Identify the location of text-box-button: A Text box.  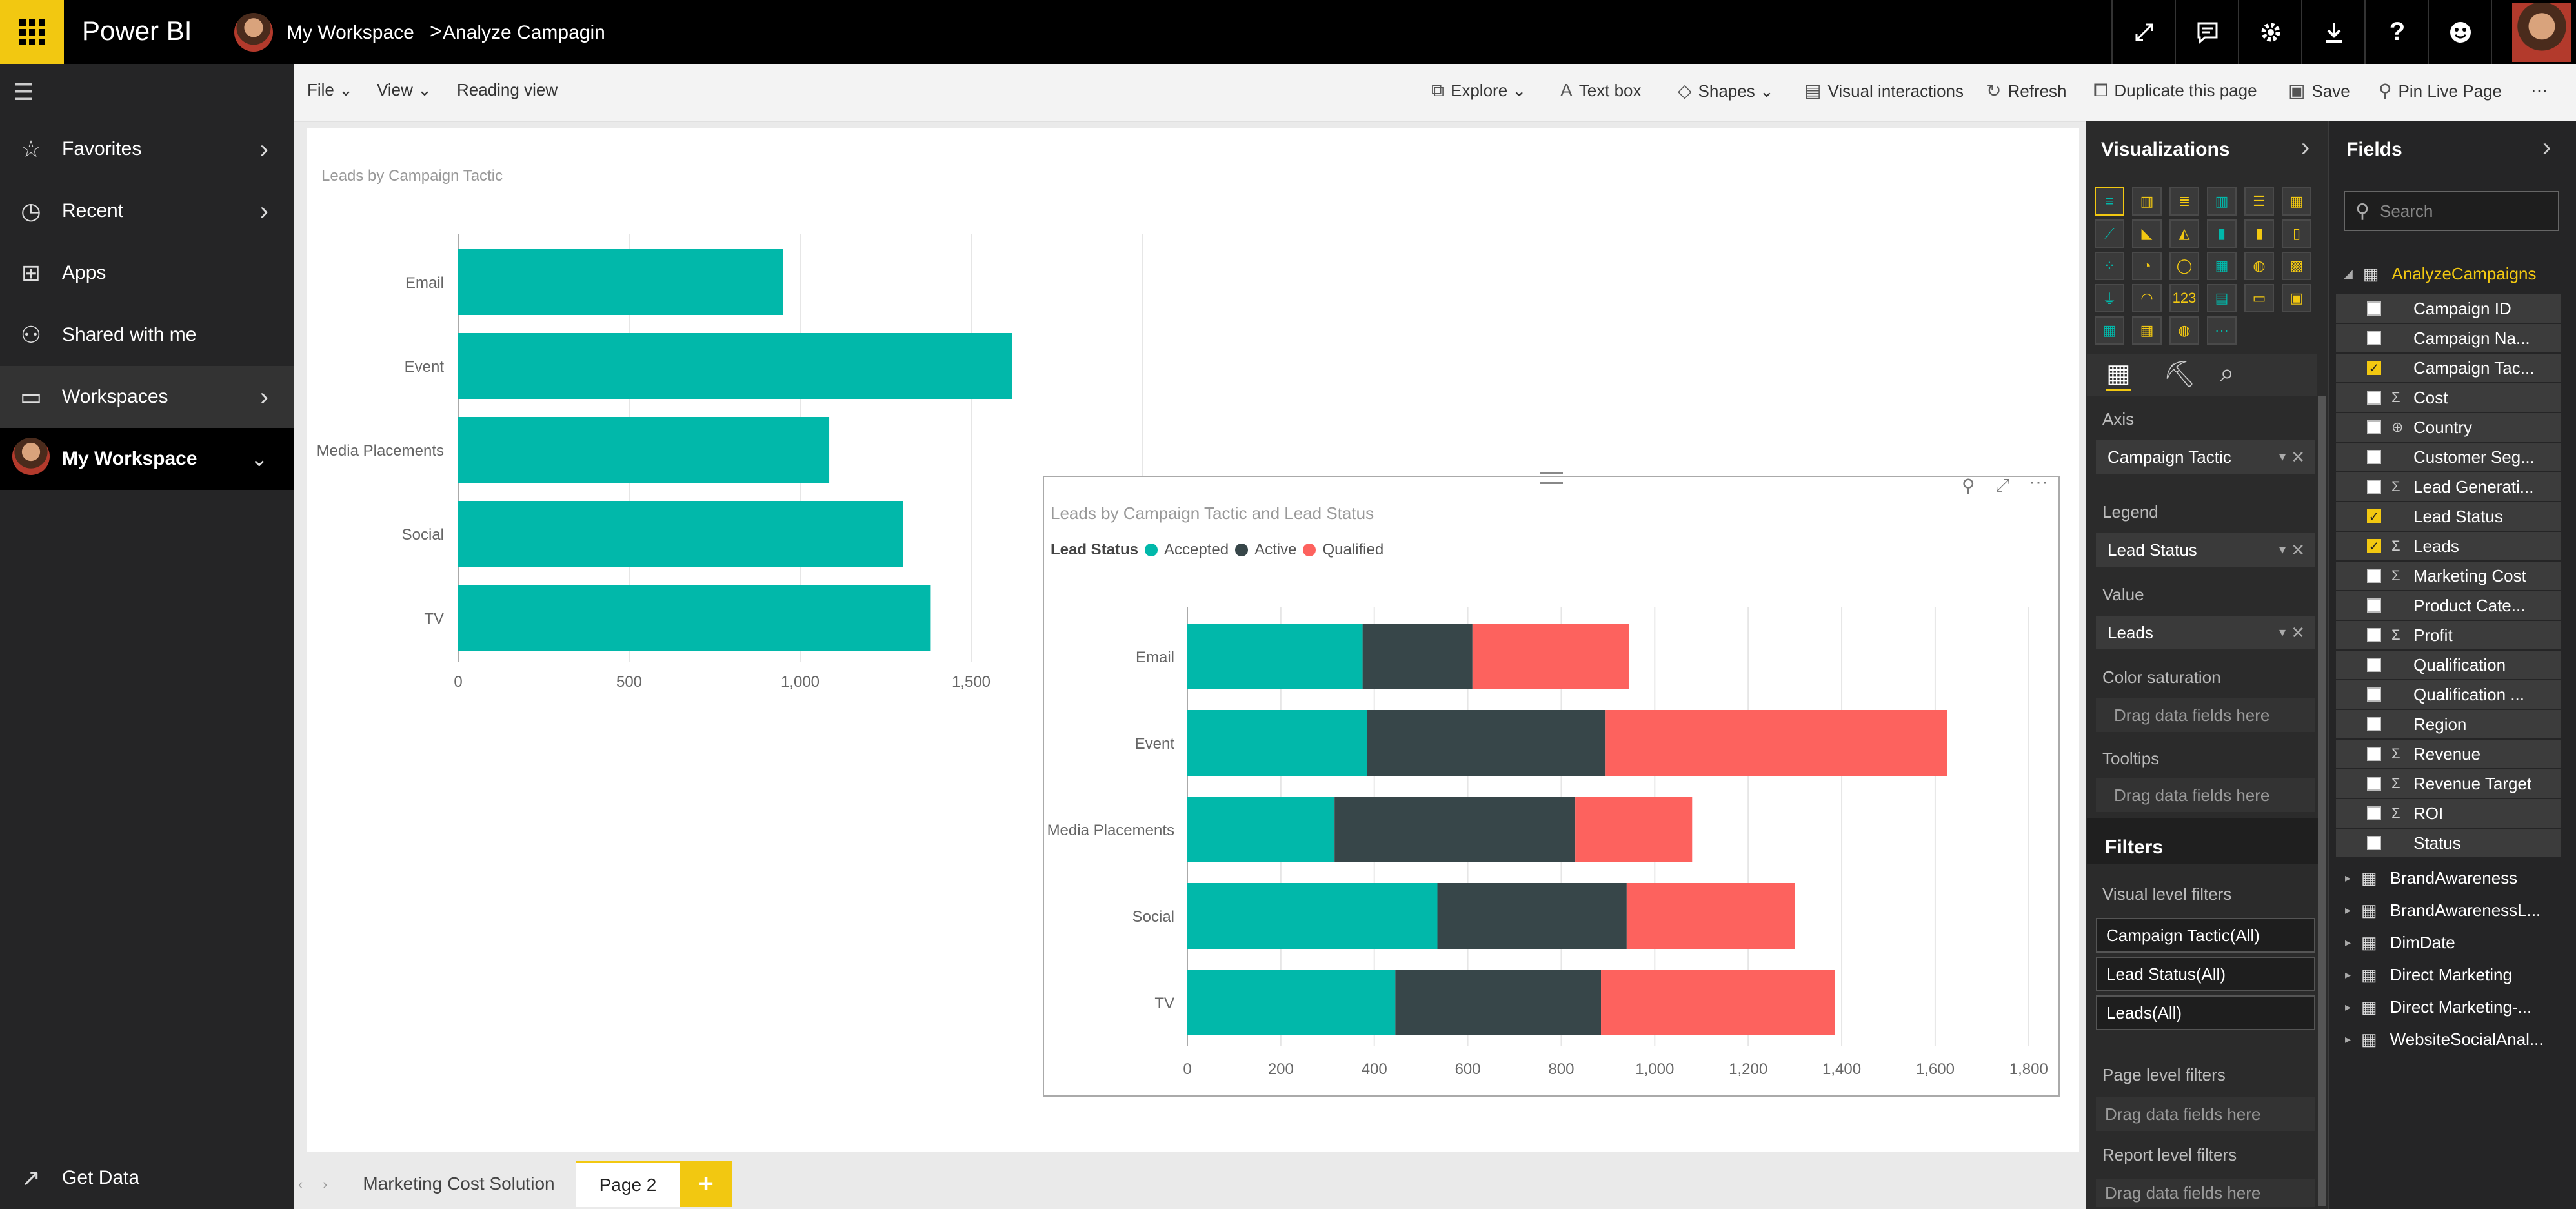
(1601, 91).